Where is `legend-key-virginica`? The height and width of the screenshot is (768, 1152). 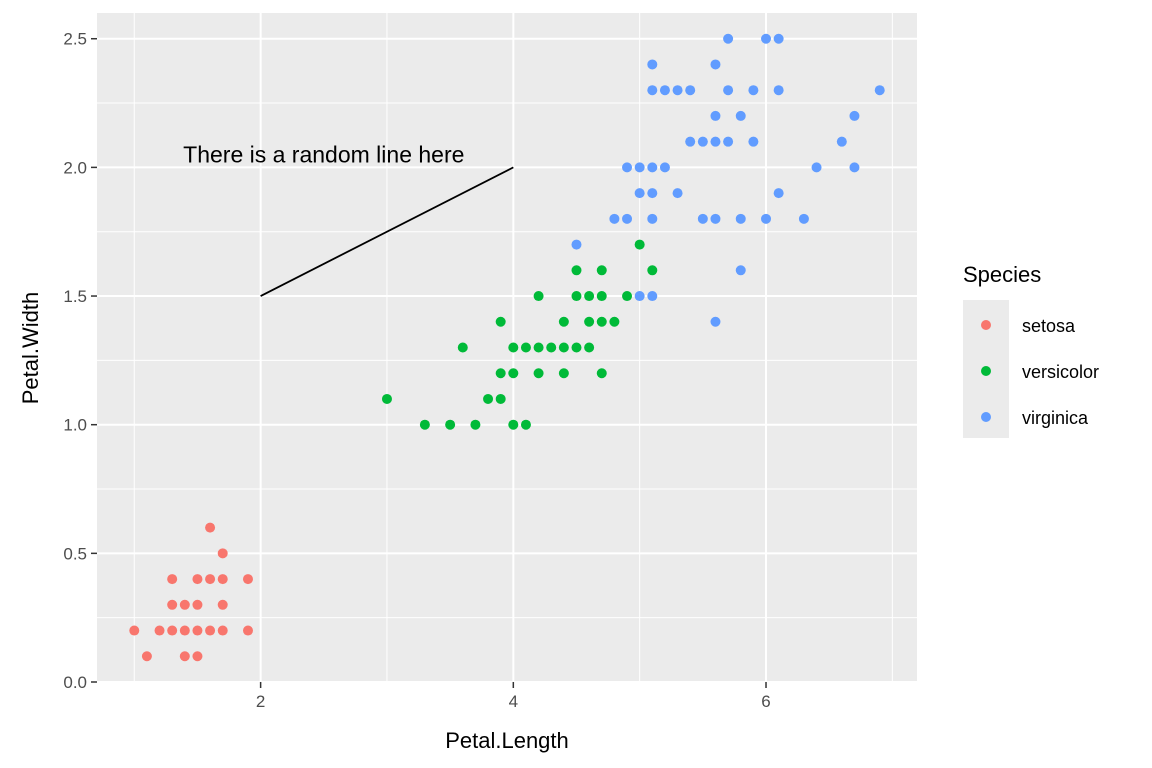
legend-key-virginica is located at coordinates (986, 417).